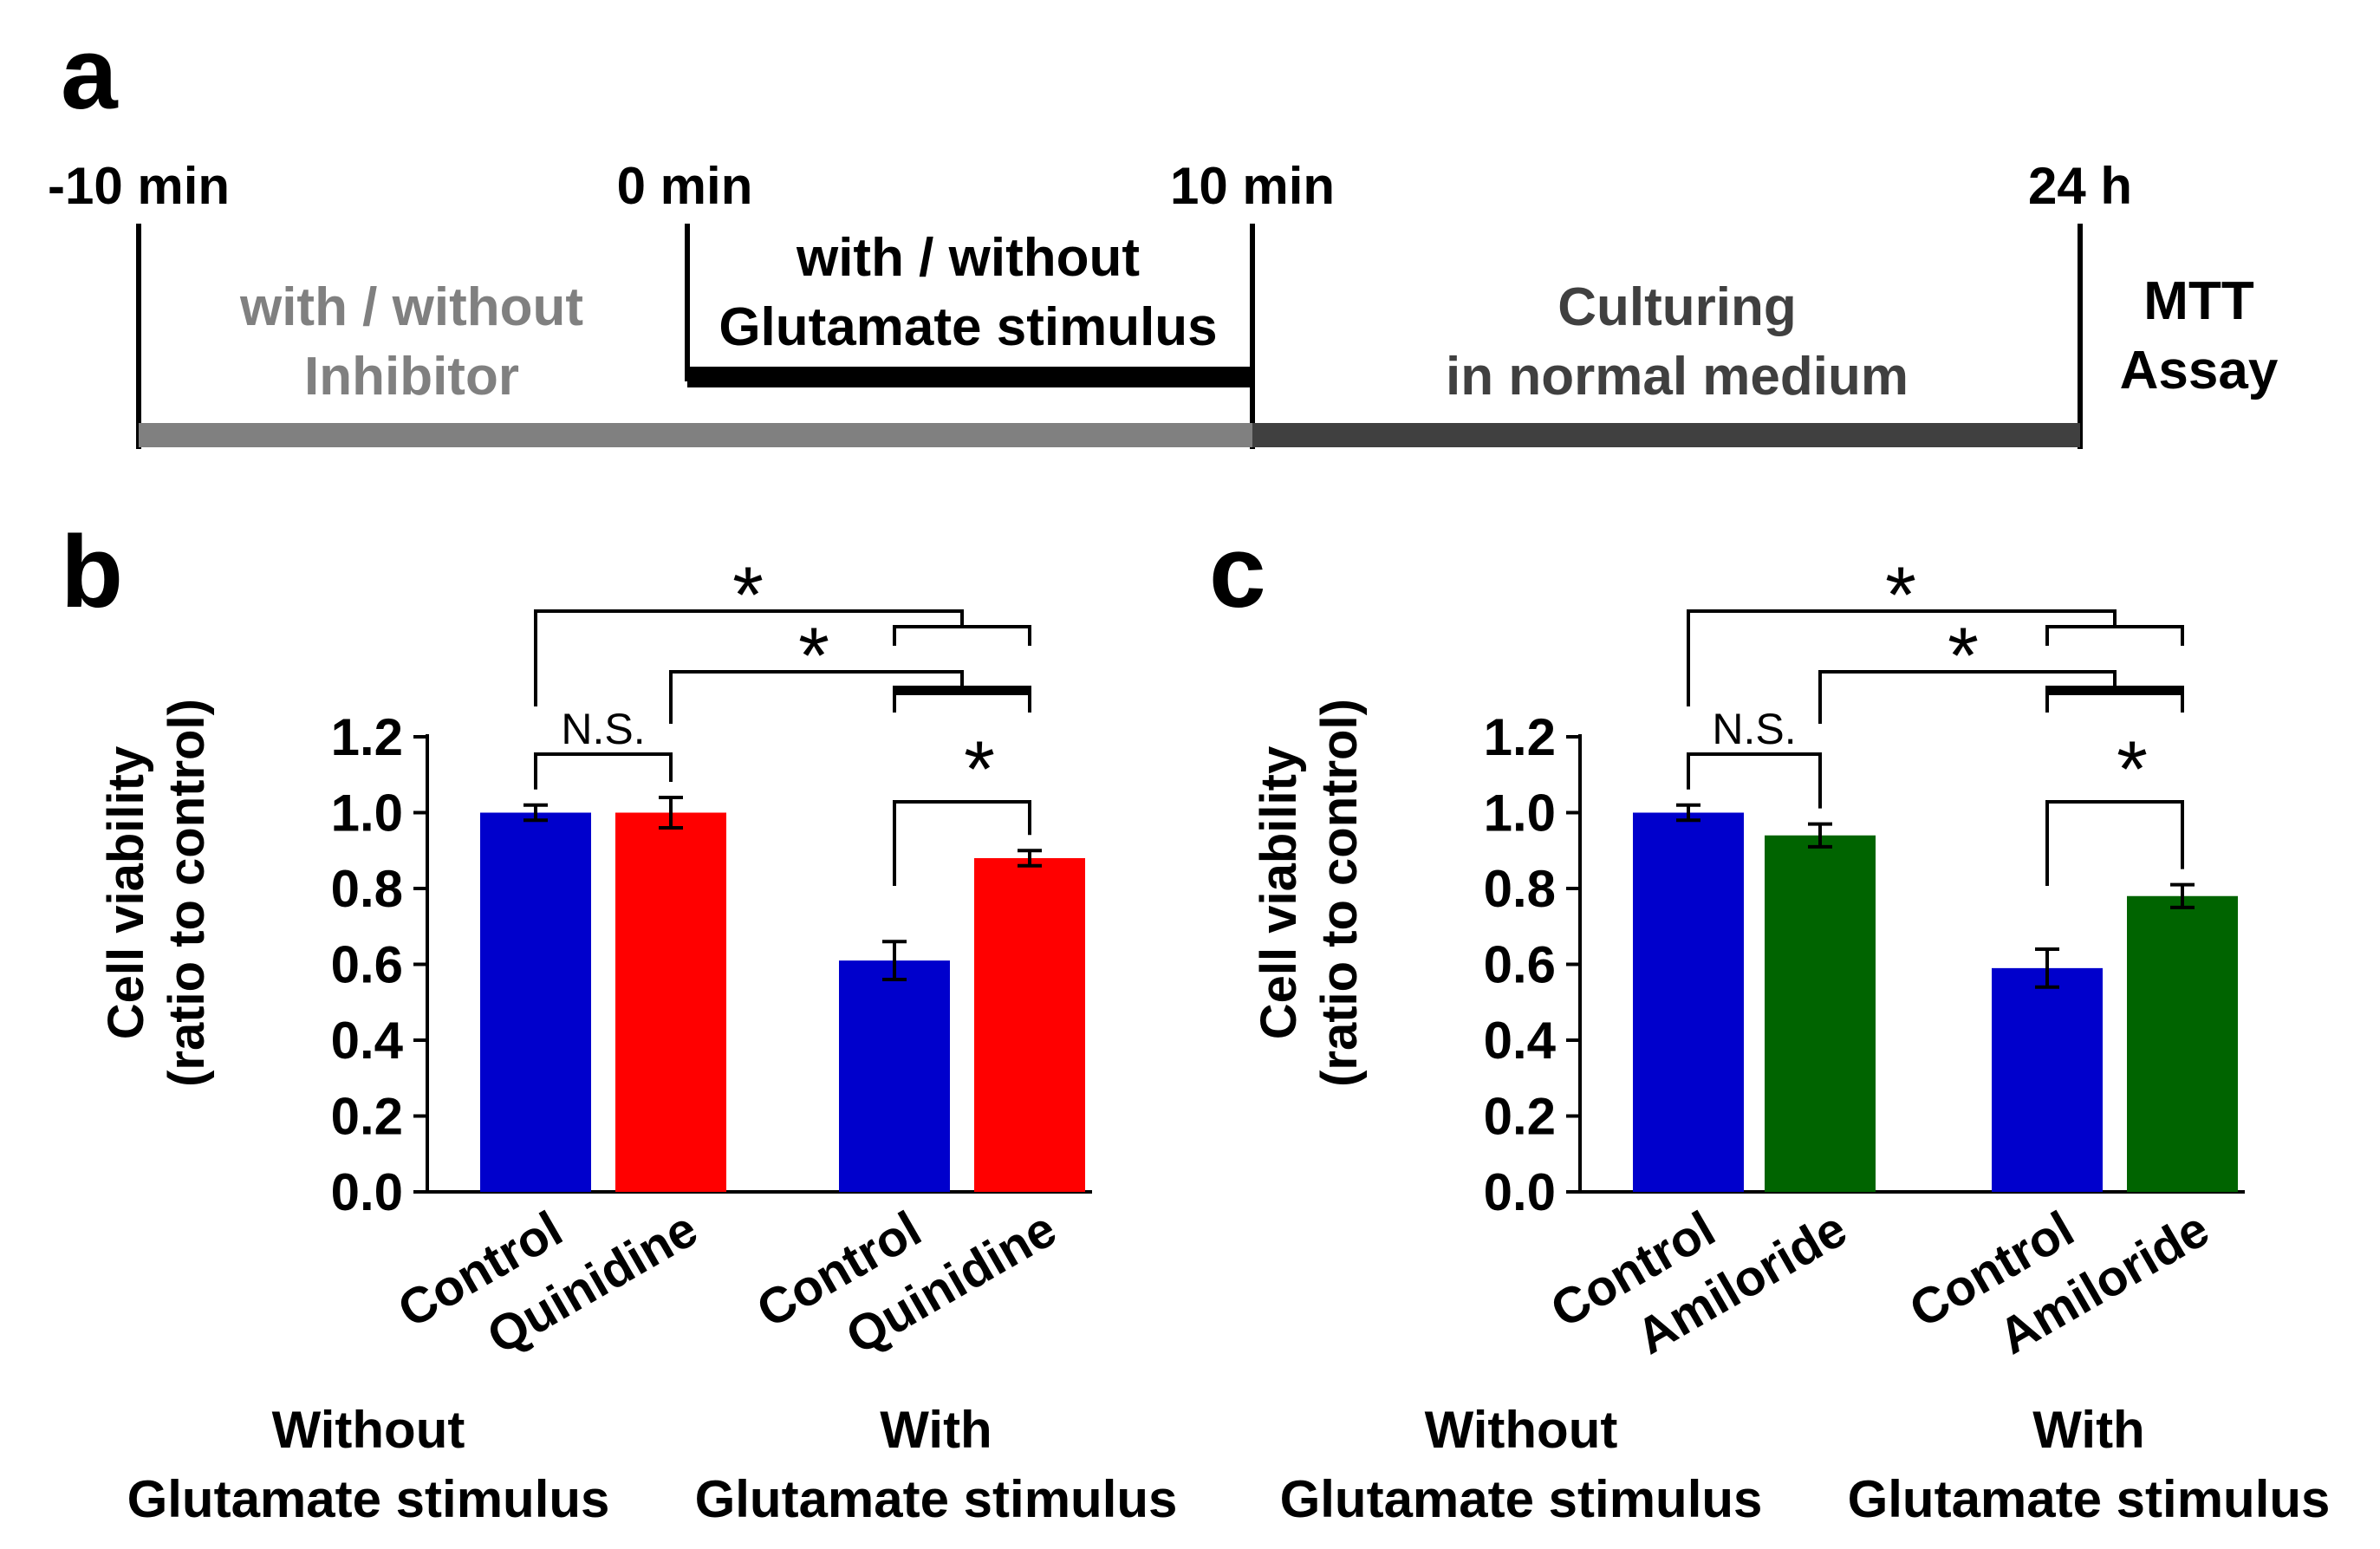  What do you see at coordinates (1237, 572) in the screenshot?
I see `panel-c-letter: c` at bounding box center [1237, 572].